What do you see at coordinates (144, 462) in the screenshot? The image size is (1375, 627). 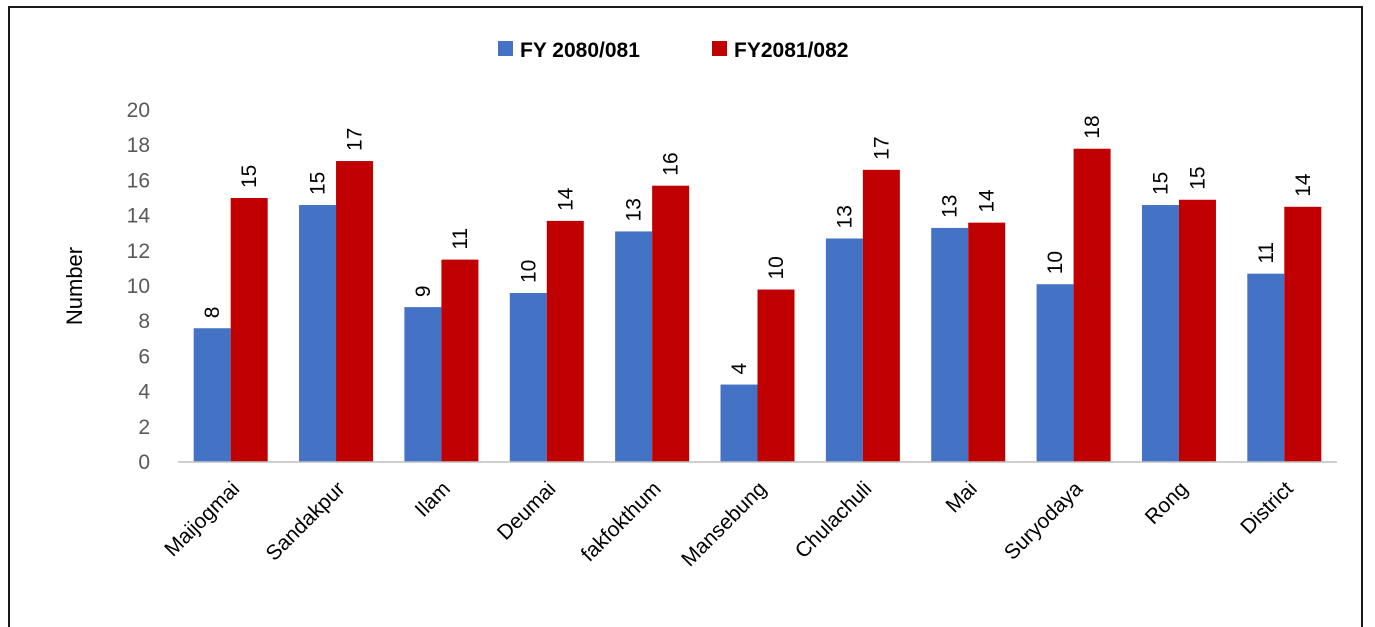 I see `y-tick-label: 0` at bounding box center [144, 462].